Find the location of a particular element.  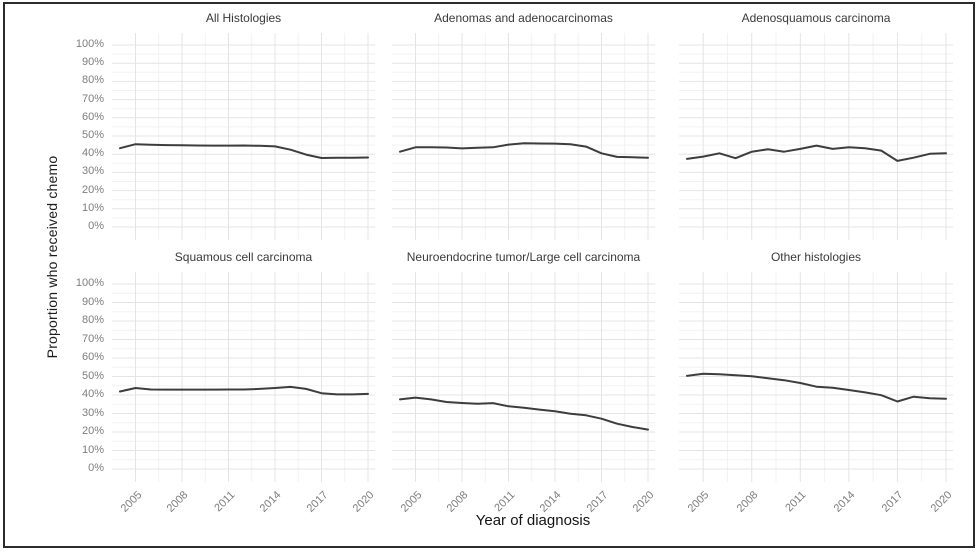

facet-panel-neuroendocrine-large-cell is located at coordinates (523, 377).